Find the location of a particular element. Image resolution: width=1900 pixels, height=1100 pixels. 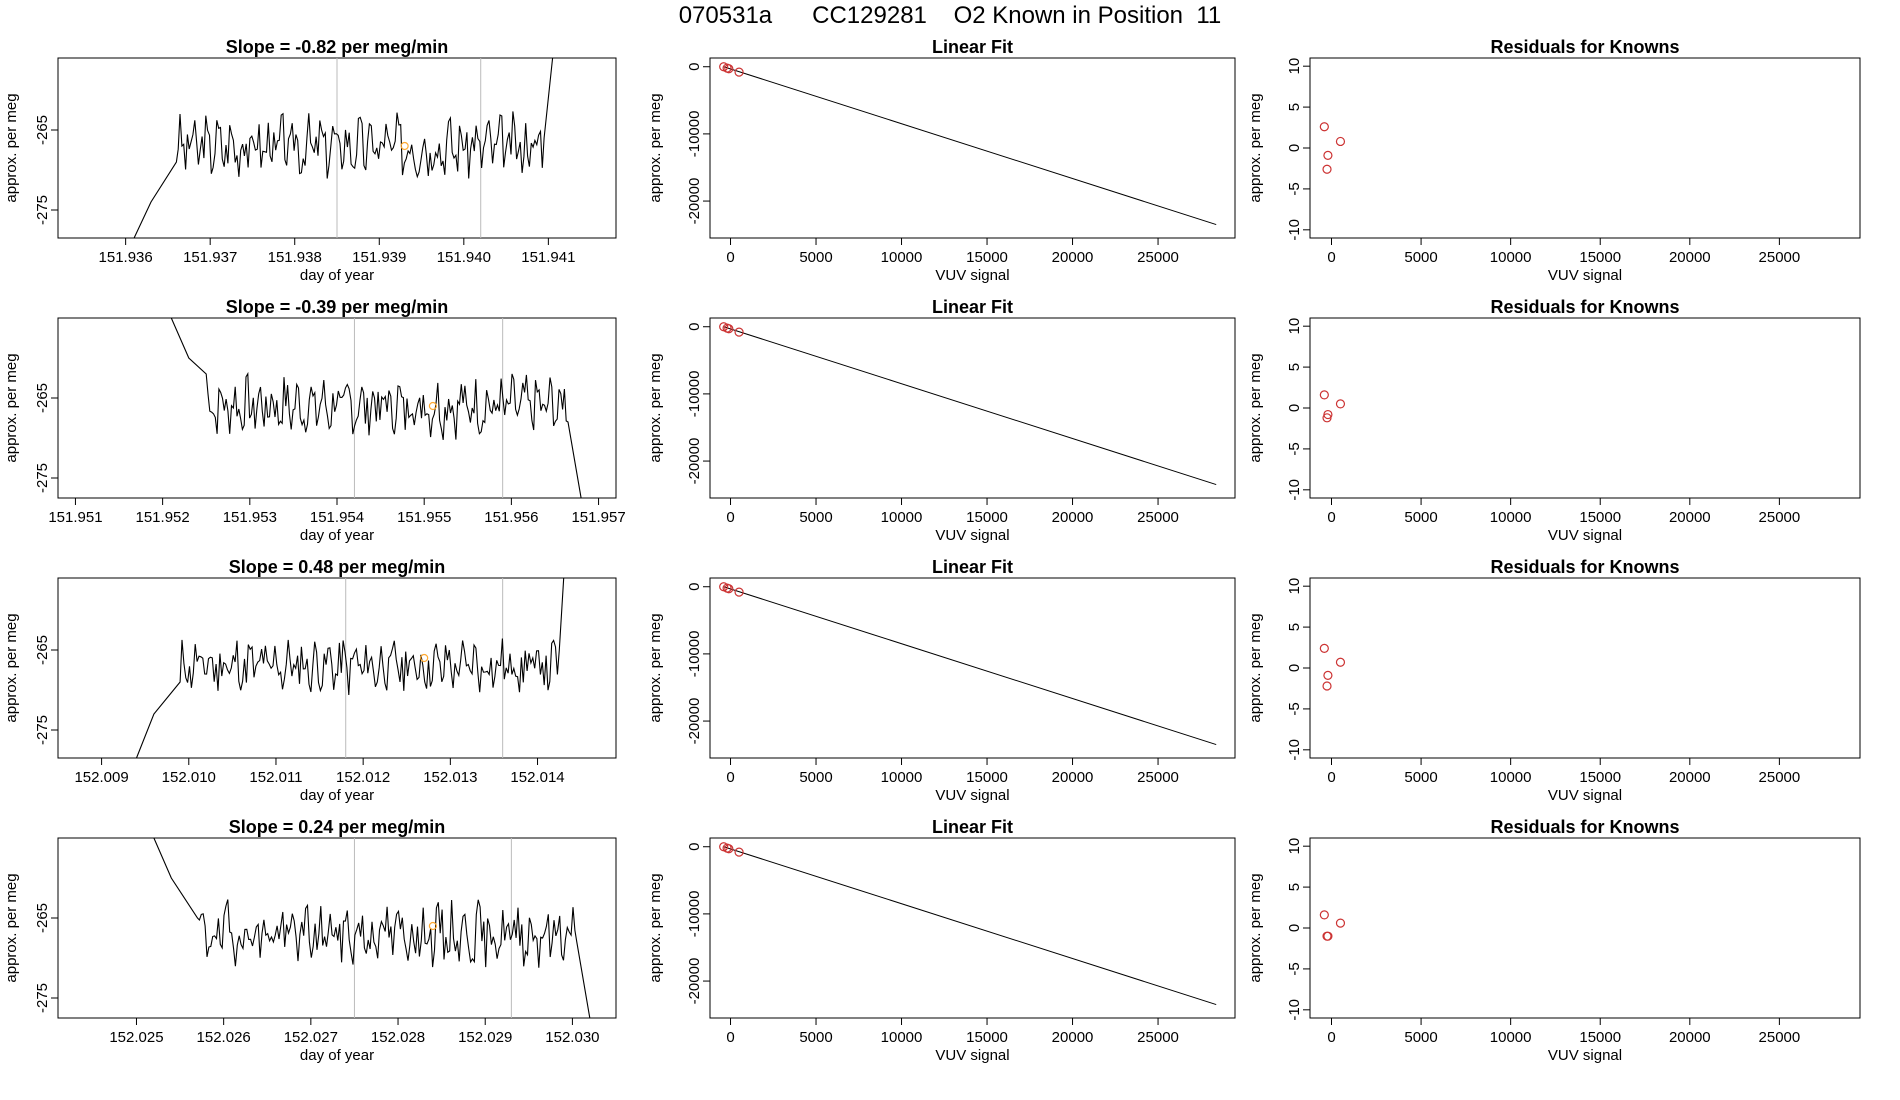

x-tick-label: 152.014 is located at coordinates (537, 777).